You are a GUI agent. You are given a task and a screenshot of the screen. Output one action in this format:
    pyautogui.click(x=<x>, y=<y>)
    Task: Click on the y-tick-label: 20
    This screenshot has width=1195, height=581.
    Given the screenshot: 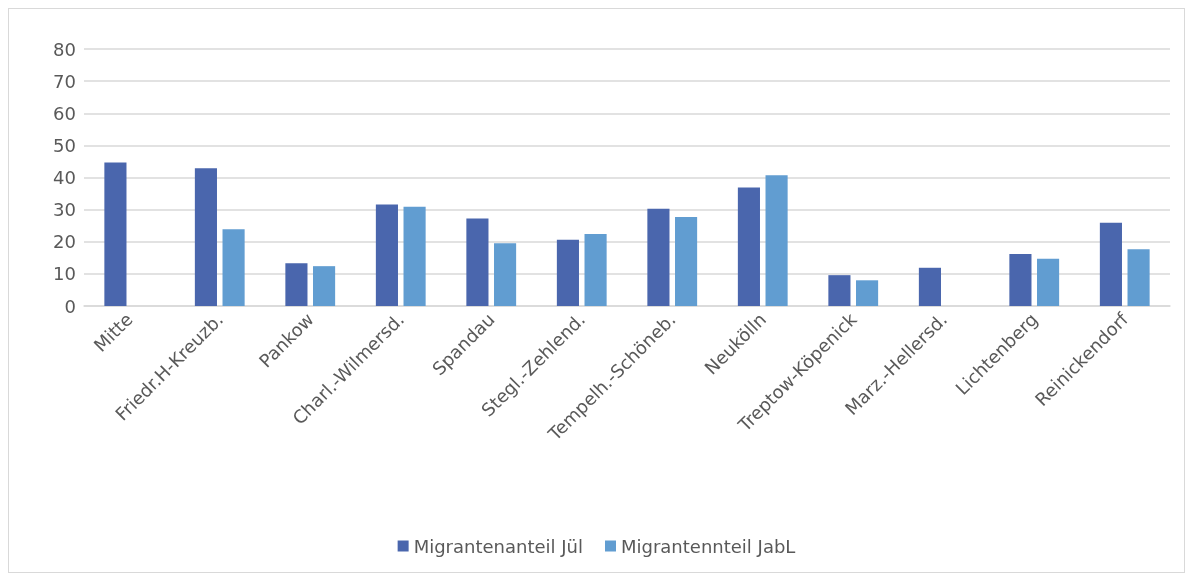 What is the action you would take?
    pyautogui.click(x=64, y=242)
    